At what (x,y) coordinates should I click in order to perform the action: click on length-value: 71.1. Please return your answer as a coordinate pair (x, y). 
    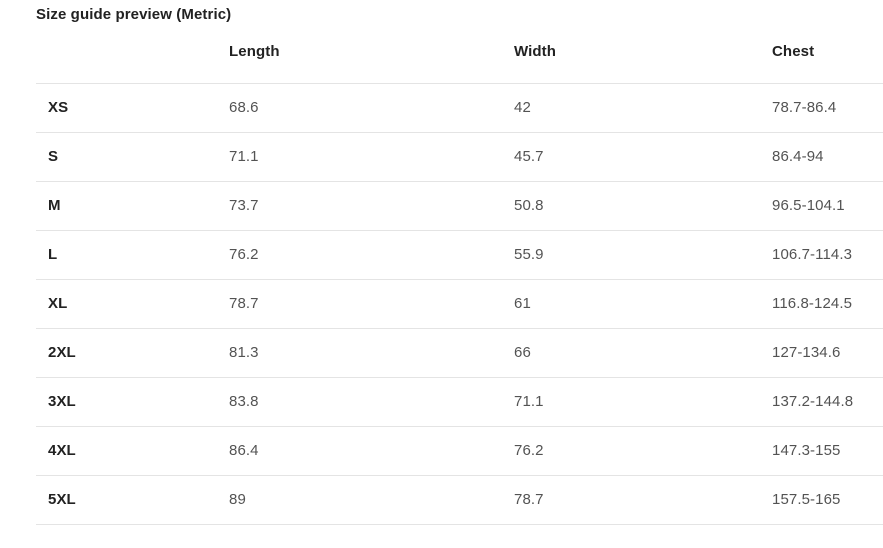
    Looking at the image, I should click on (371, 157).